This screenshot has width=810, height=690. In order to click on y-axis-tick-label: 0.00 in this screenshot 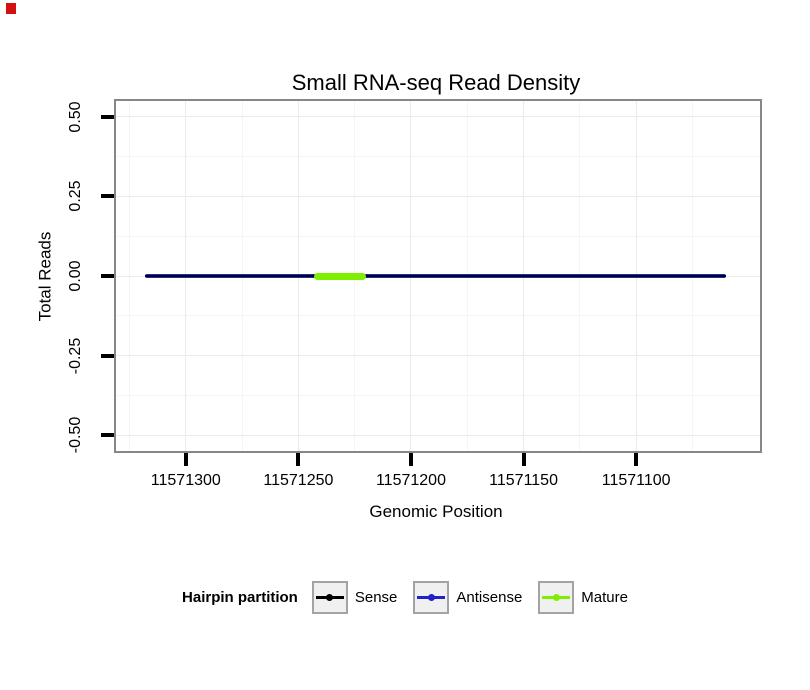, I will do `click(75, 276)`.